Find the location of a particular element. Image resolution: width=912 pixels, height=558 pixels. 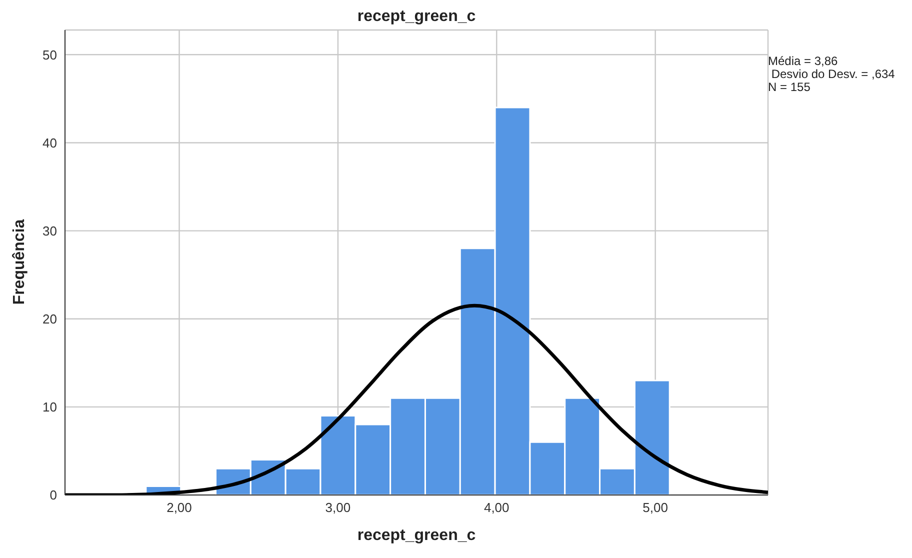

text: Desvio do Desv. = ,634 is located at coordinates (832, 74).